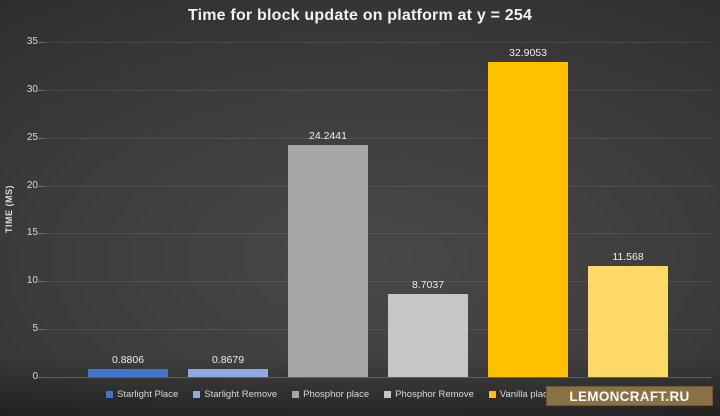 This screenshot has width=720, height=416. I want to click on legend-item: Phosphor Remove, so click(429, 394).